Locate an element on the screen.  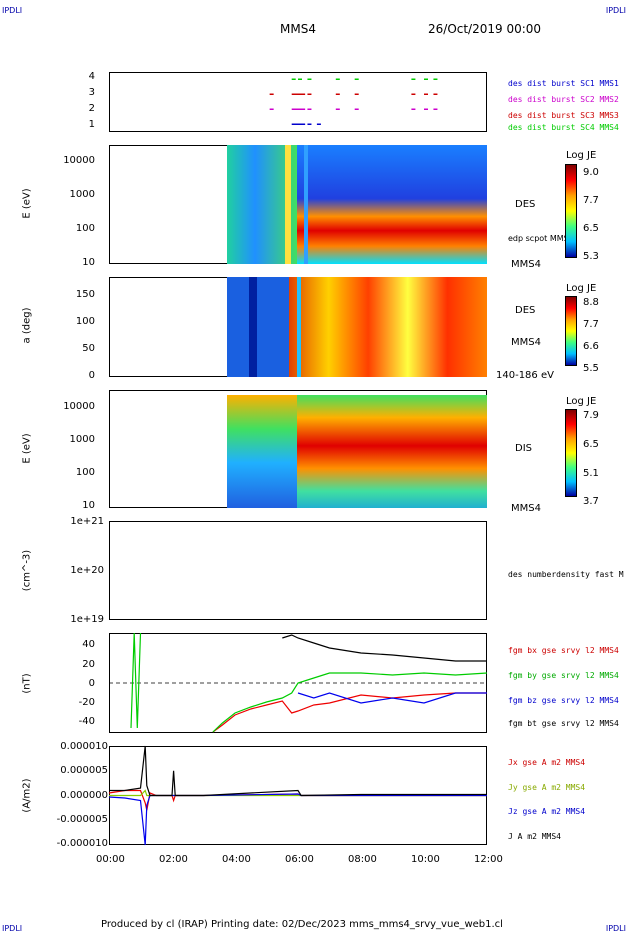
dis-energy-ytick: 1000 is located at coordinates (82, 439).